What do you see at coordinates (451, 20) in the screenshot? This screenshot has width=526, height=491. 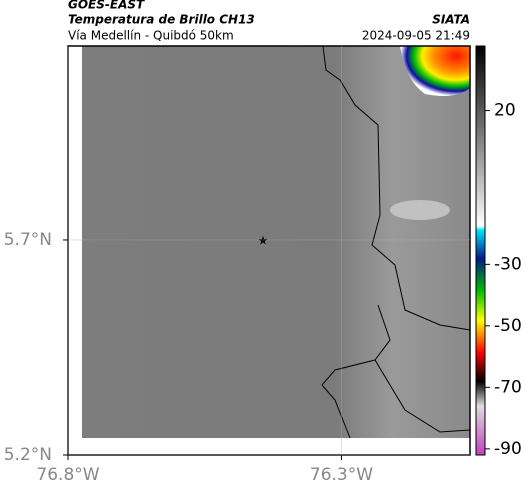 I see `org: SIATA` at bounding box center [451, 20].